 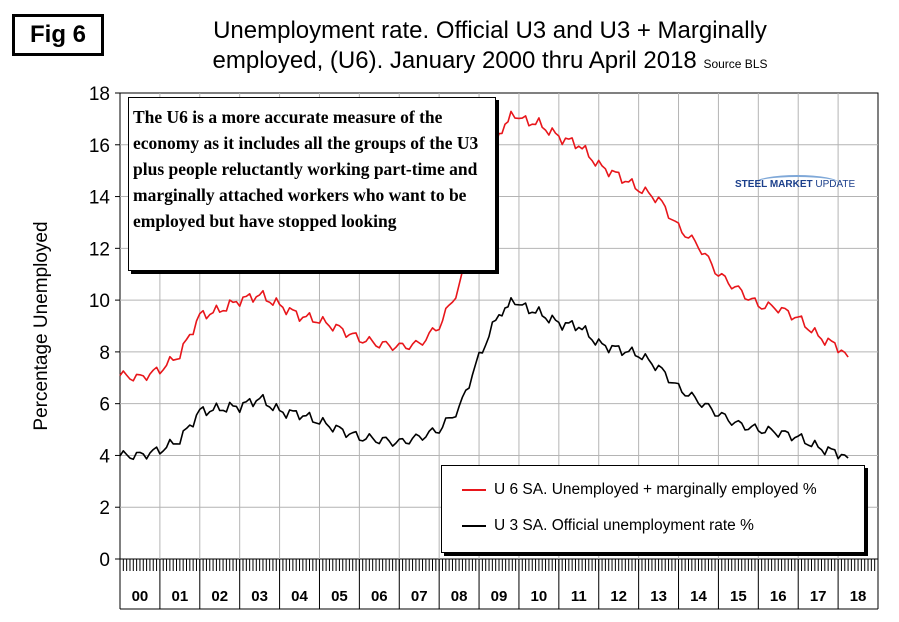 I want to click on x-tick-label: 00, so click(x=140, y=596).